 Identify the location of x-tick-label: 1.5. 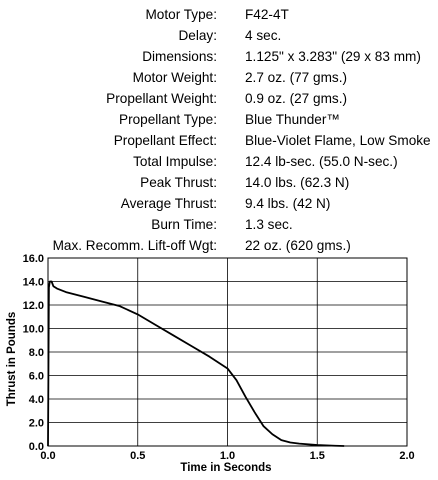
(317, 456).